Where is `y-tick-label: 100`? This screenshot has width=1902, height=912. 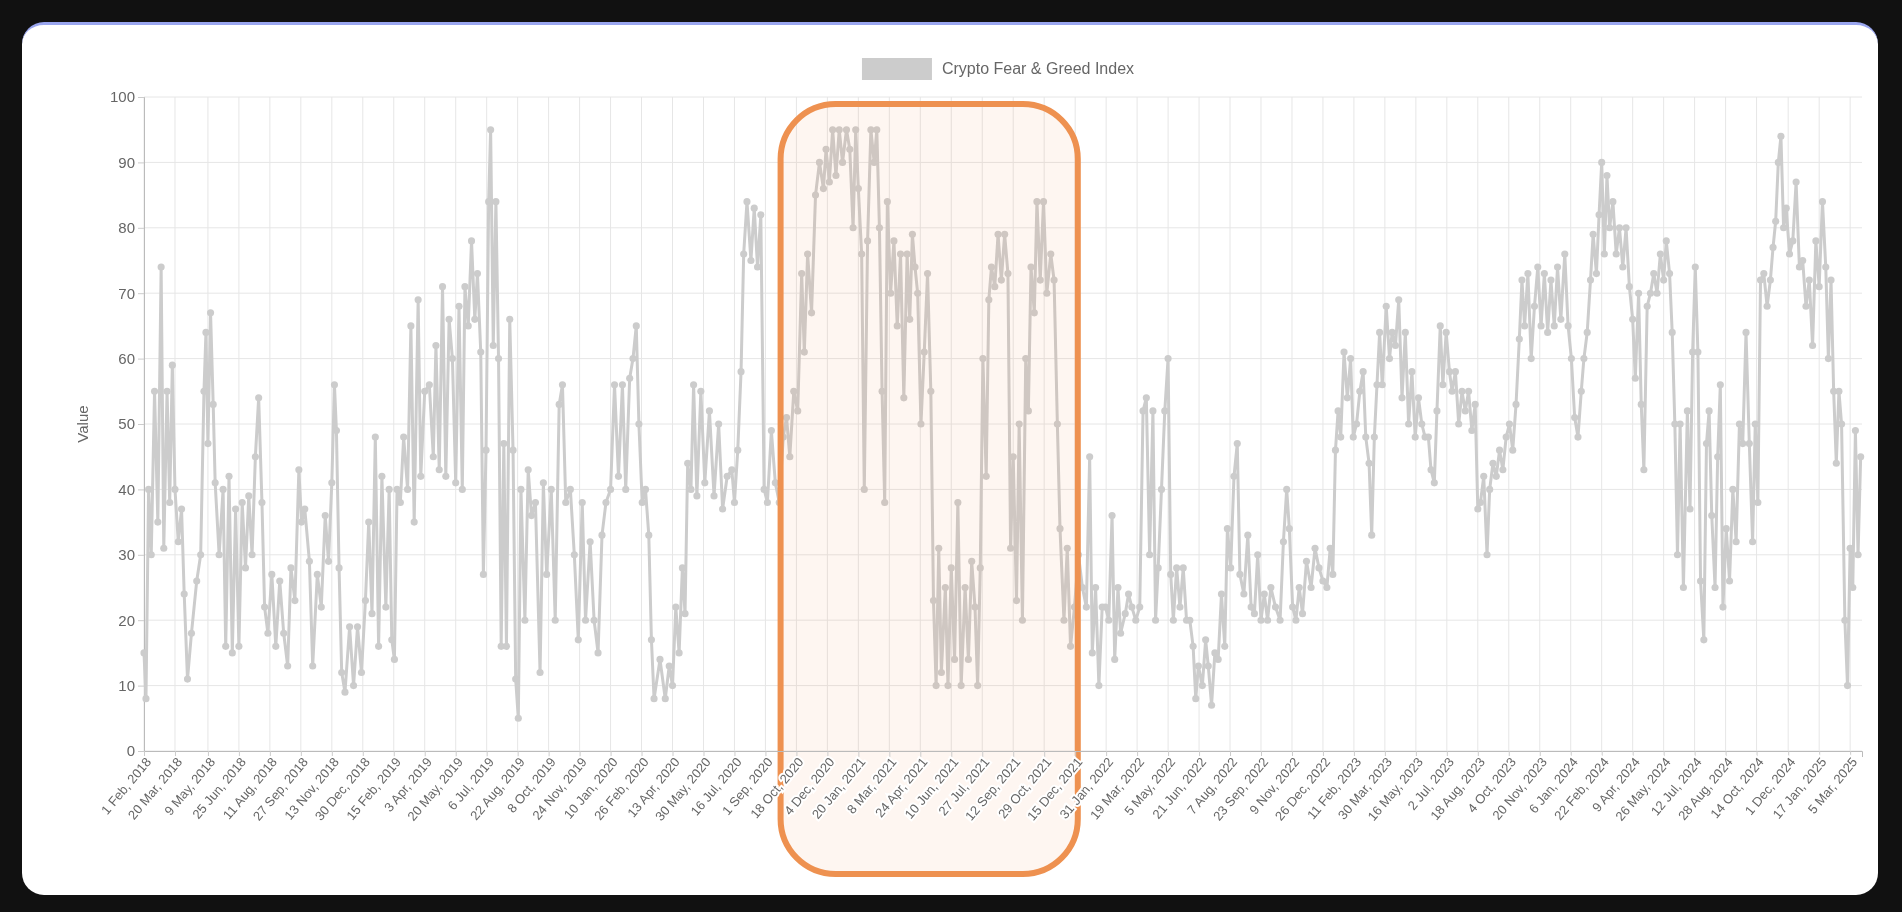
y-tick-label: 100 is located at coordinates (122, 97).